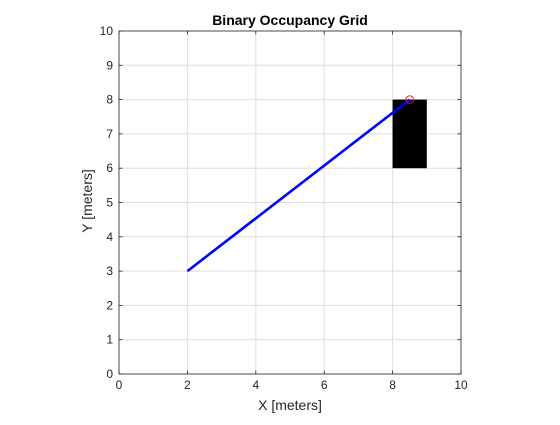 Image resolution: width=560 pixels, height=425 pixels. Describe the element at coordinates (461, 385) in the screenshot. I see `x-tick-label: 10` at that location.